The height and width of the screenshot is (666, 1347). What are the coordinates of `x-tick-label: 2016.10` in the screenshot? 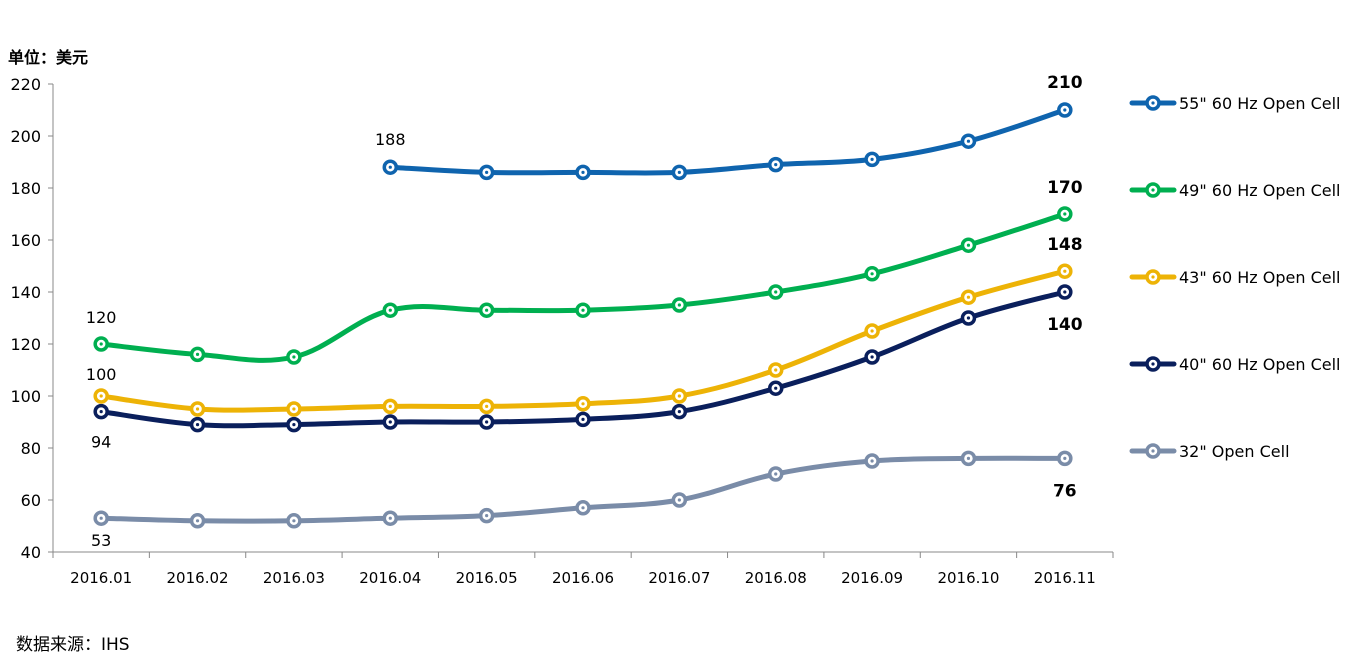 It's located at (968, 578).